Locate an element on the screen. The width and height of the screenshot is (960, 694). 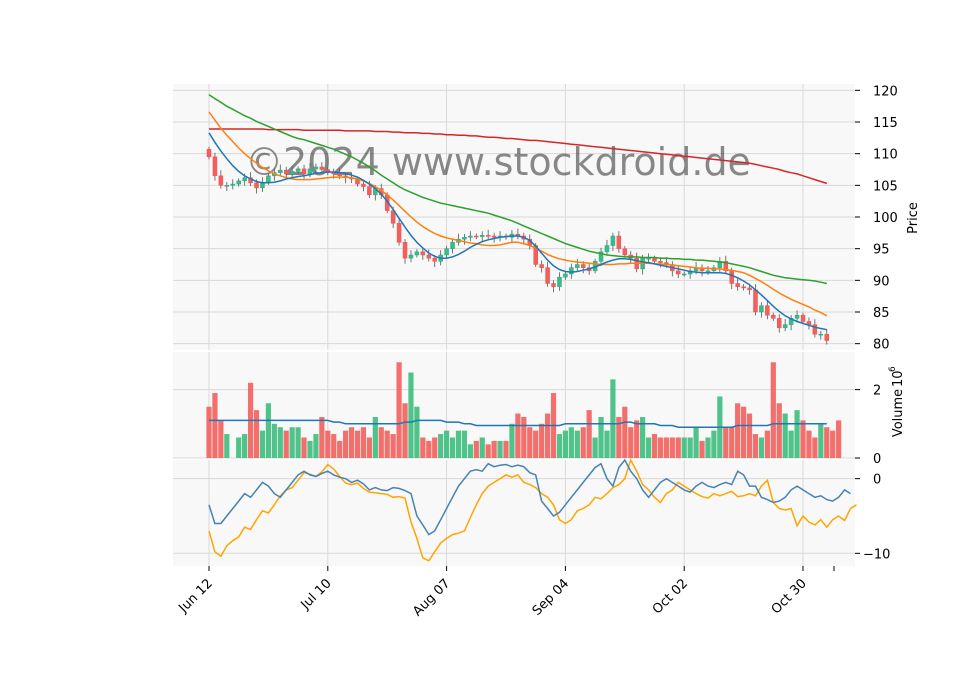
price-tick-label: 110 is located at coordinates (885, 155).